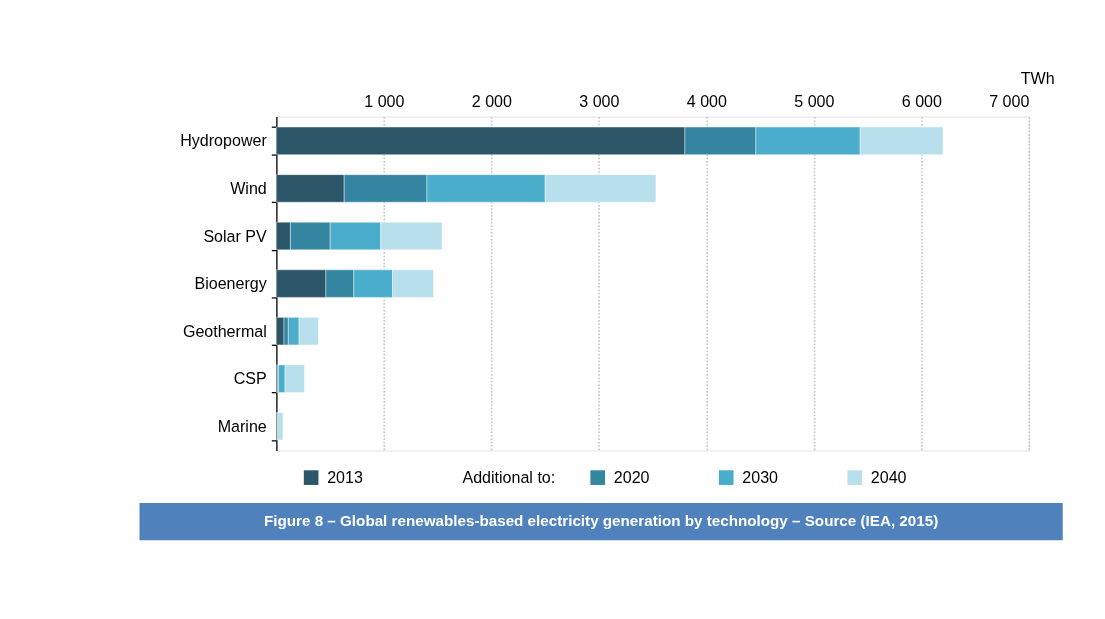 The image size is (1105, 619). What do you see at coordinates (1009, 100) in the screenshot?
I see `x-tick-label: 7 000` at bounding box center [1009, 100].